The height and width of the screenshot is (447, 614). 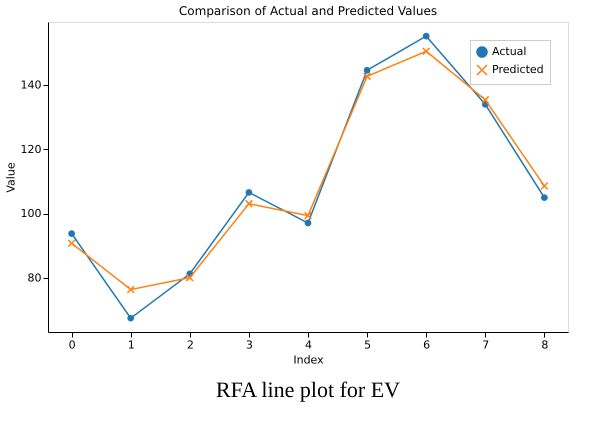 What do you see at coordinates (308, 345) in the screenshot?
I see `x-tick-label: 4` at bounding box center [308, 345].